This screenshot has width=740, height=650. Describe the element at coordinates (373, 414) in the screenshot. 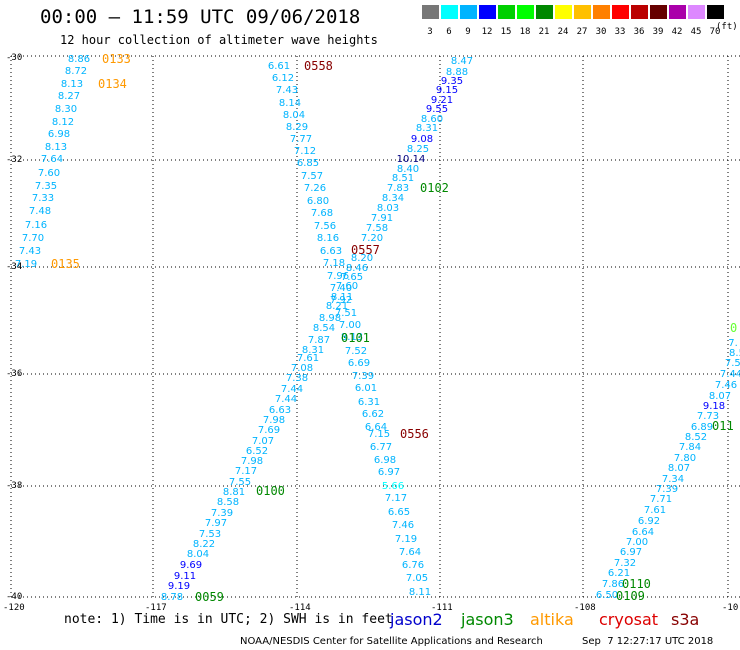

I see `wave-height-value: 6.62` at that location.